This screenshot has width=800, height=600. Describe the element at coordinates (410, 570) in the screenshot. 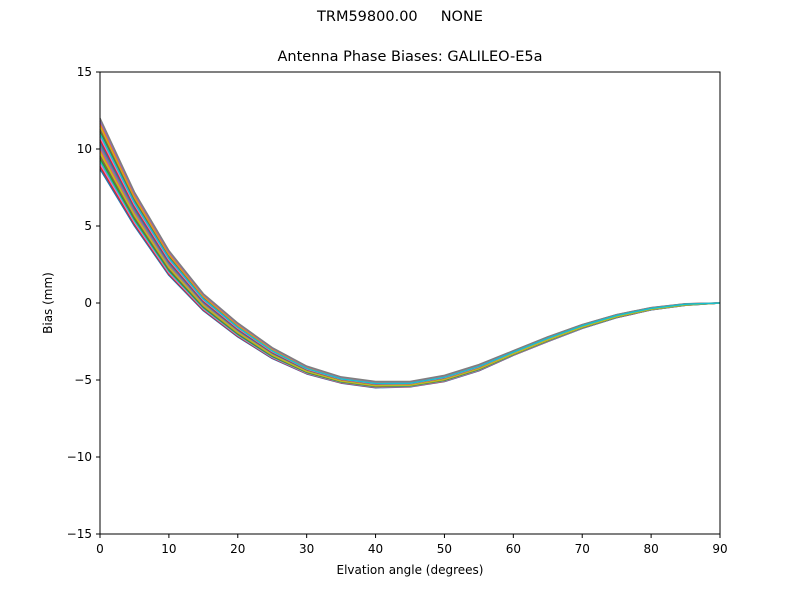

I see `x-axis-label: Elvation angle (degrees)` at that location.